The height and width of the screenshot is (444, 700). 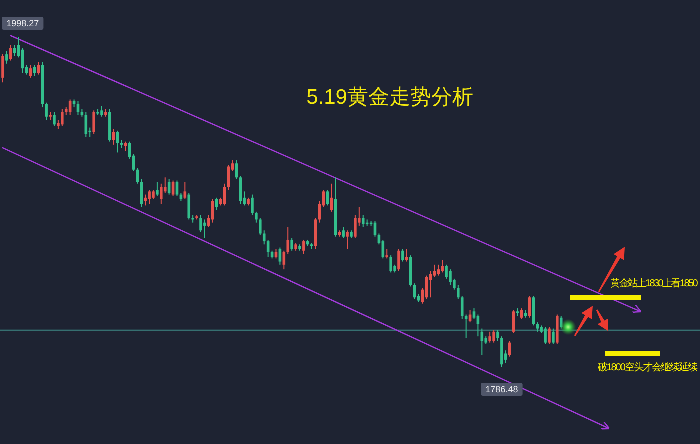 I want to click on annotation: 1786.48, so click(x=502, y=389).